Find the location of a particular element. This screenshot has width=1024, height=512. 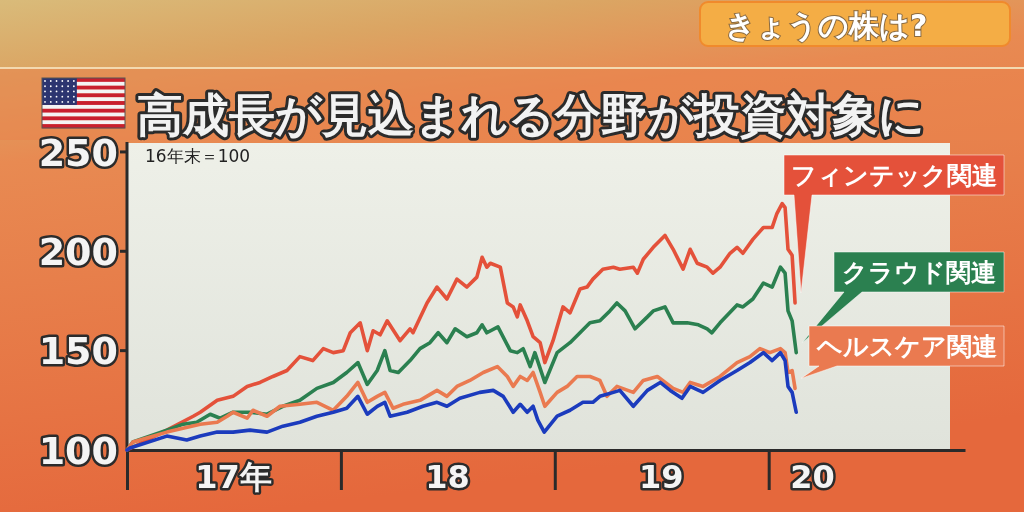

y-tick-label: 200 is located at coordinates (78, 251).